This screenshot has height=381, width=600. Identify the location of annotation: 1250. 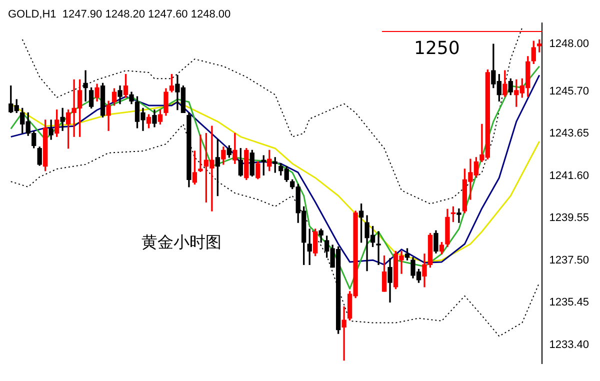
(437, 48).